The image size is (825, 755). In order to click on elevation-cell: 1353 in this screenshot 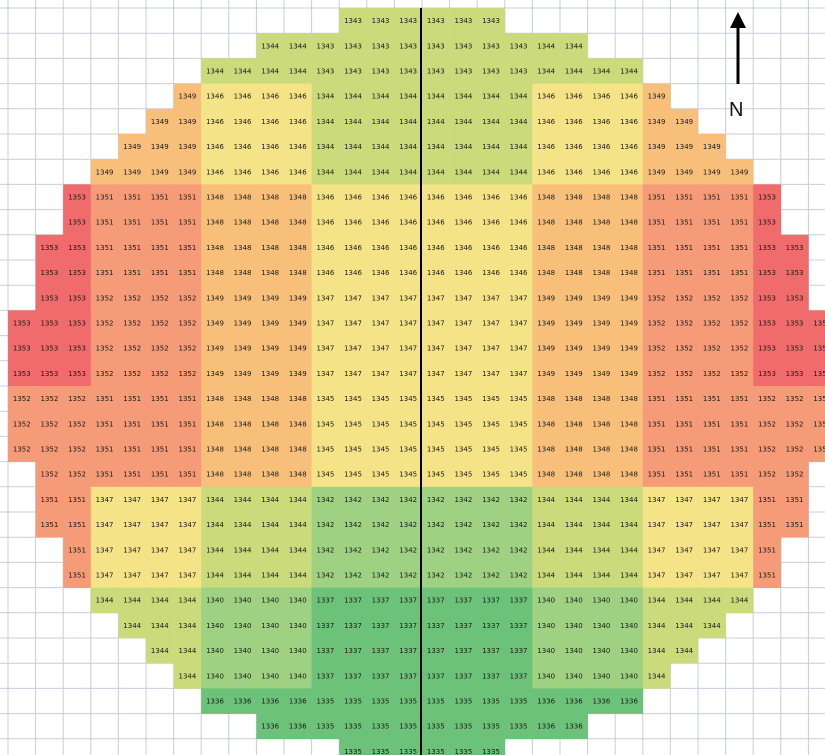, I will do `click(49, 373)`.